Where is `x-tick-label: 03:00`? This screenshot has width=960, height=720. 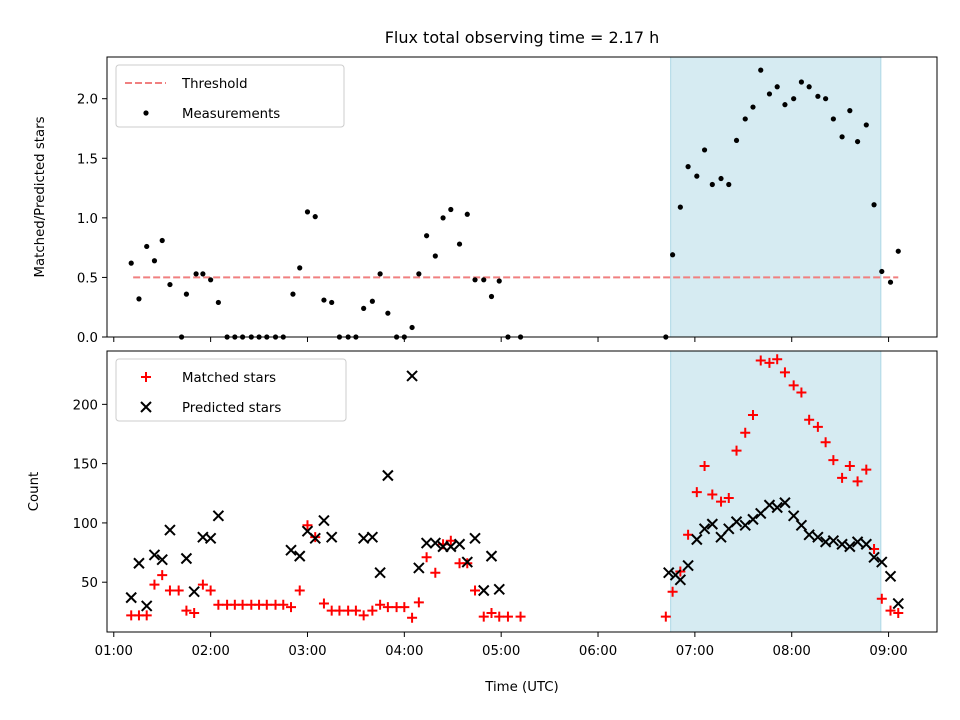
x-tick-label: 03:00 is located at coordinates (307, 651).